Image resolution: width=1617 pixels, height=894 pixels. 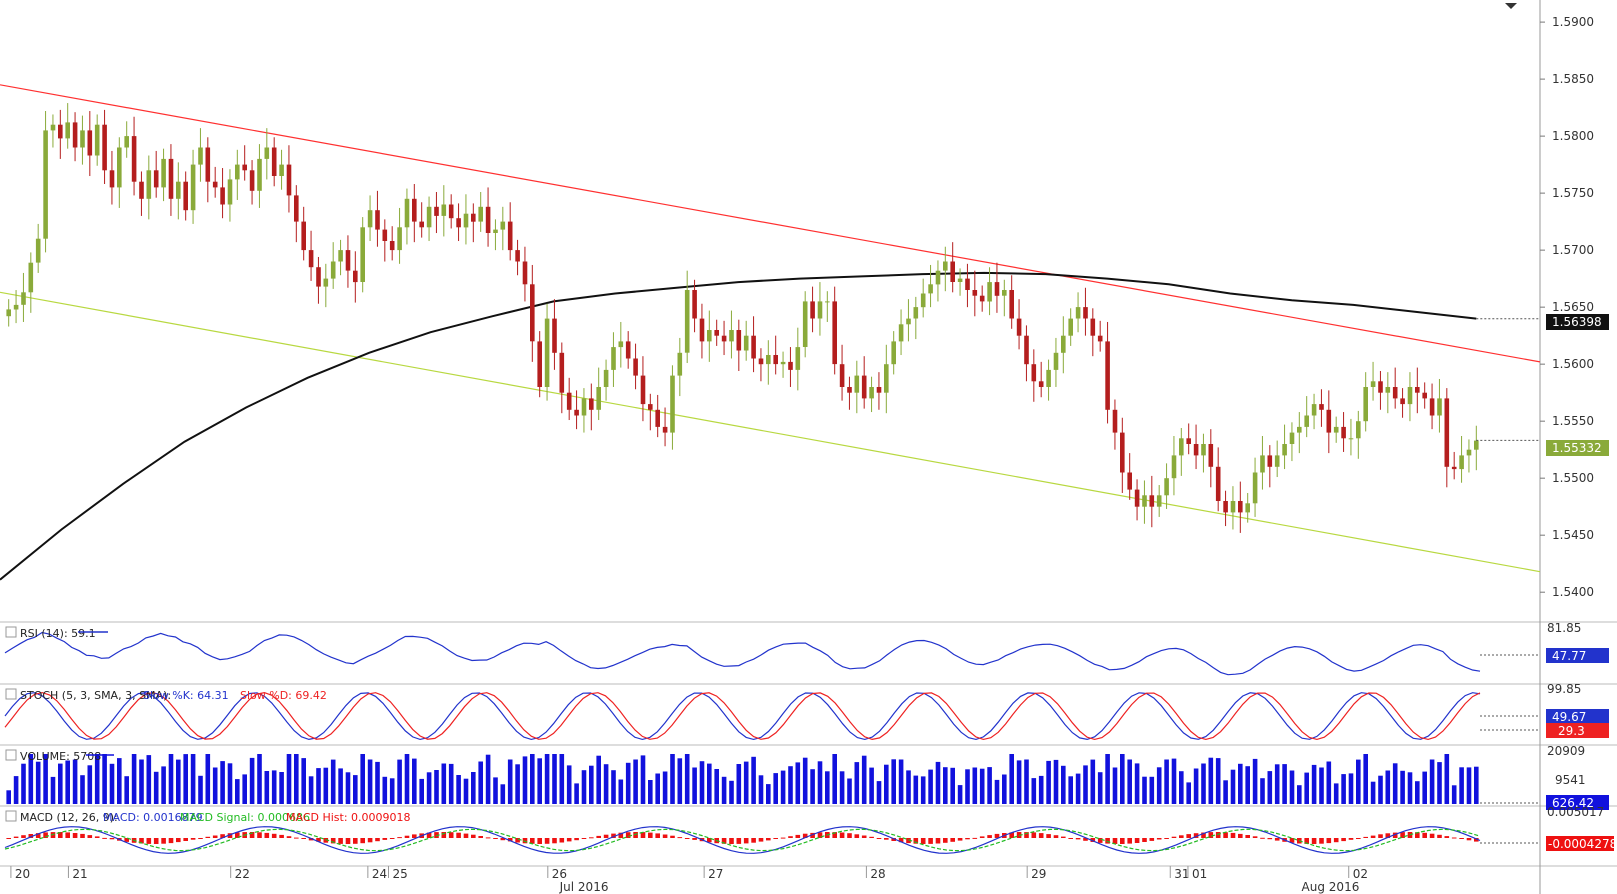 What do you see at coordinates (1573, 250) in the screenshot?
I see `price-tick-label: 1.5700` at bounding box center [1573, 250].